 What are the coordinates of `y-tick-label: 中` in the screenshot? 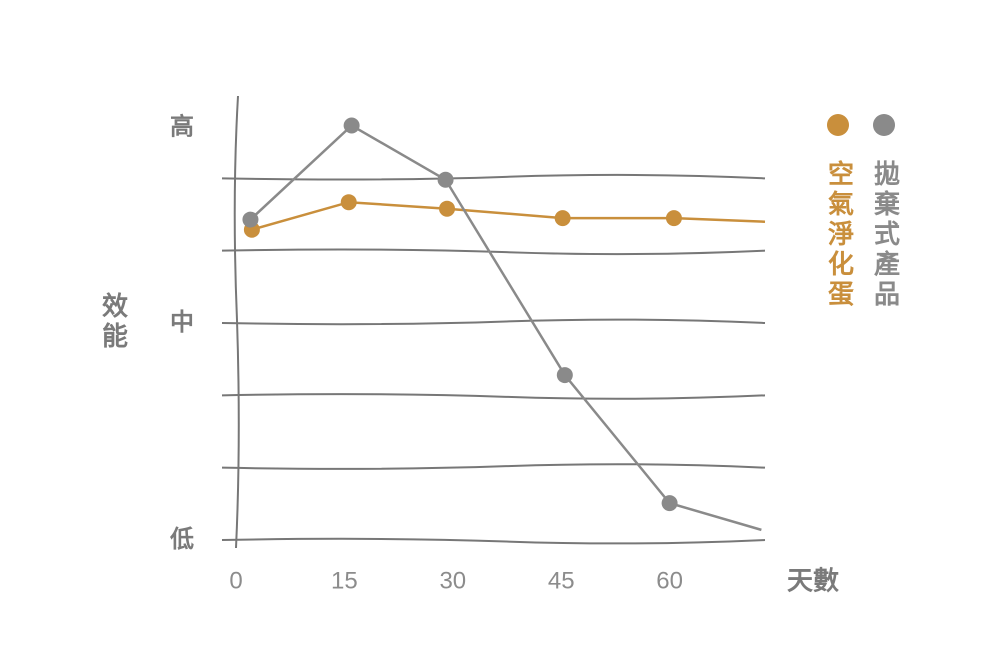 It's located at (182, 322).